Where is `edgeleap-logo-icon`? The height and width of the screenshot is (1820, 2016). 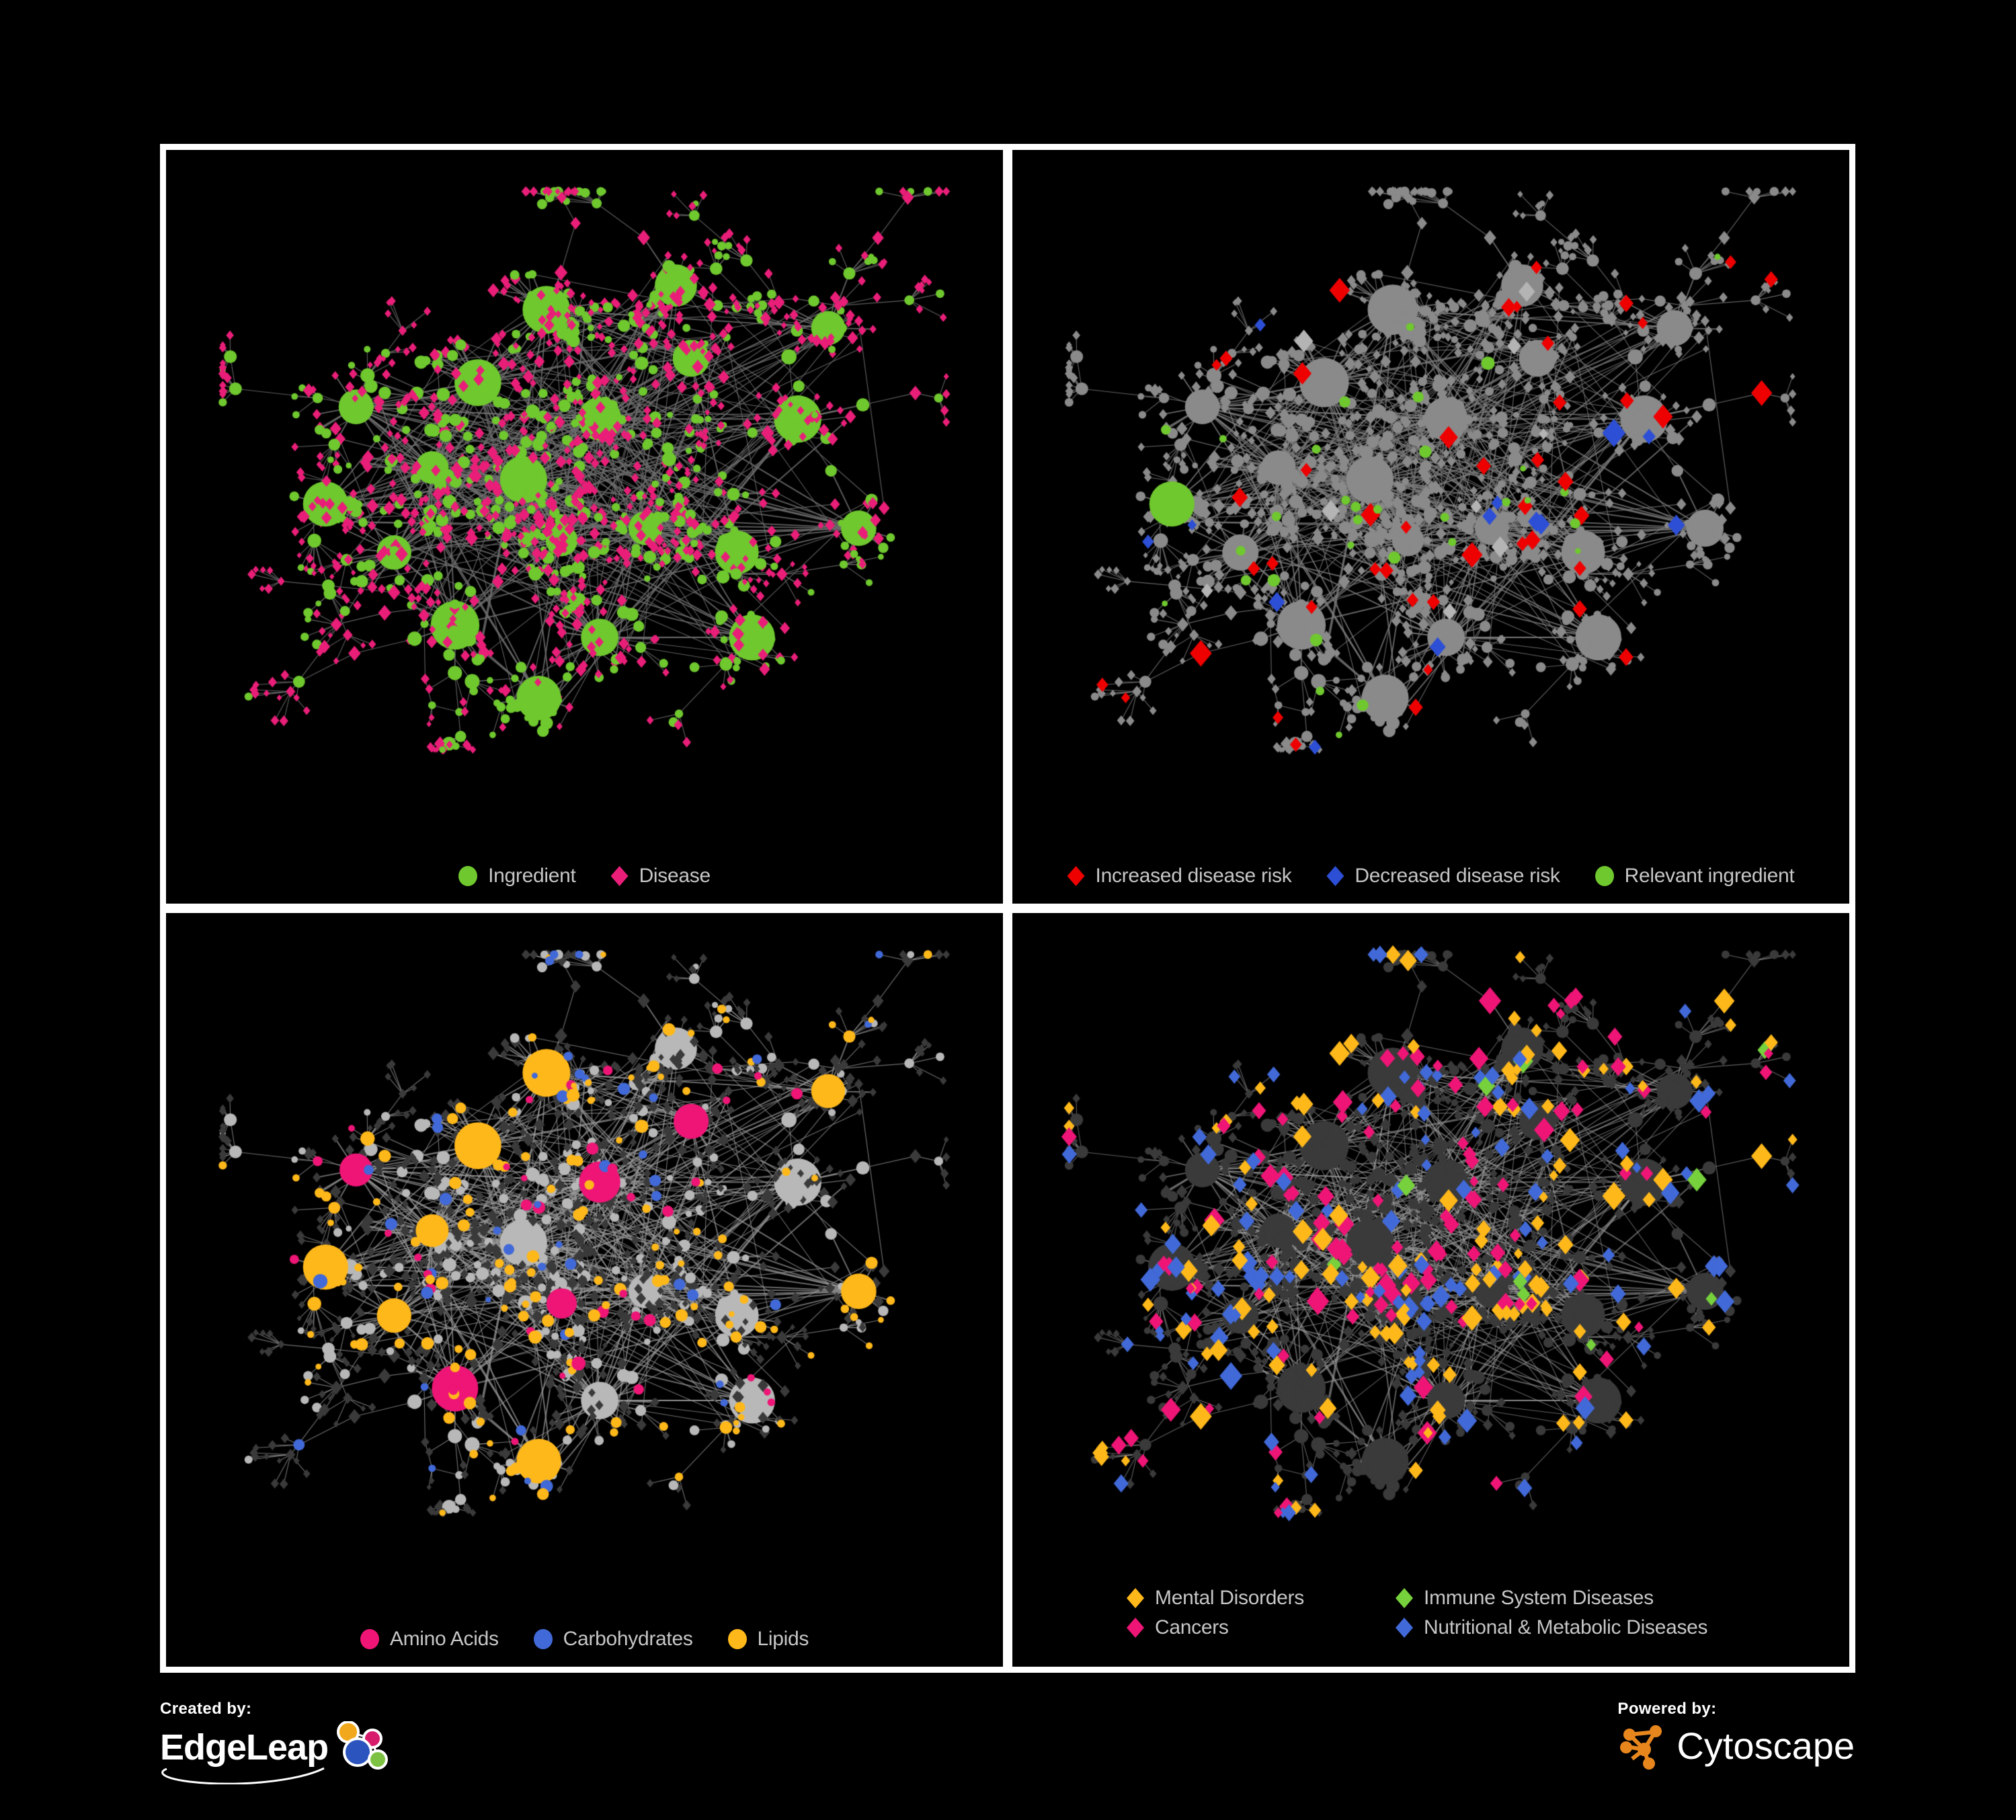 edgeleap-logo-icon is located at coordinates (363, 1745).